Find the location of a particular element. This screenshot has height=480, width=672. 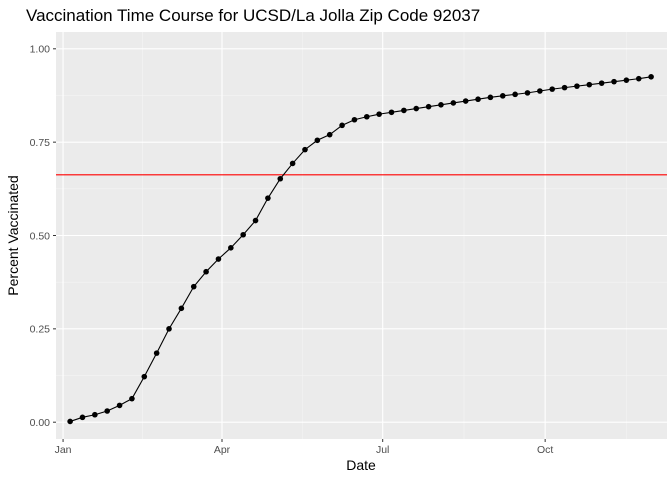

y-tick-label: 0.00 is located at coordinates (40, 423).